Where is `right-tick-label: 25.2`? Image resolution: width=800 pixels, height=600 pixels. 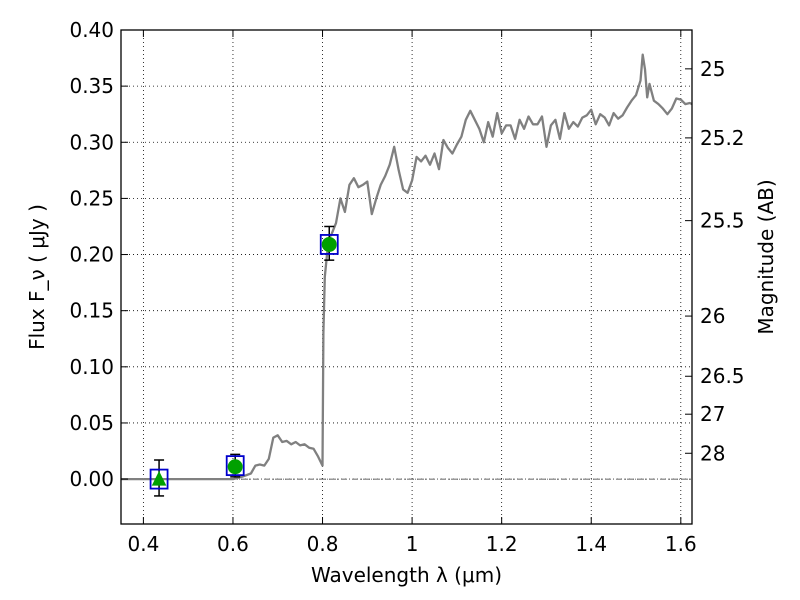
right-tick-label: 25.2 is located at coordinates (722, 138).